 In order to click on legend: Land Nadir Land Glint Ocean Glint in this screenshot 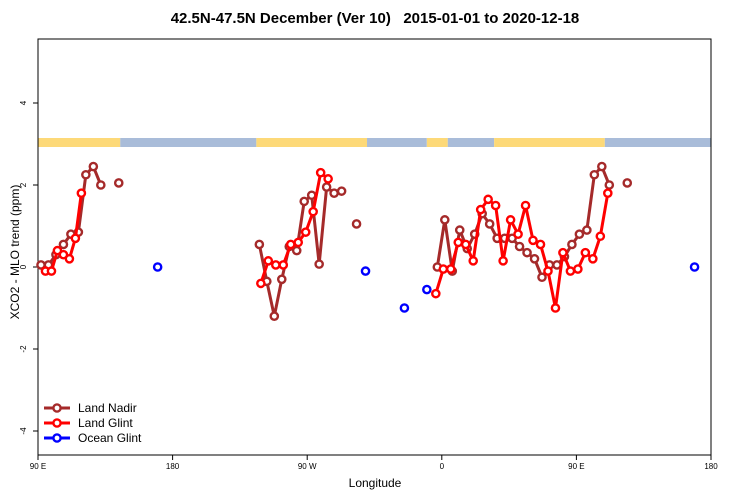, I will do `click(91, 422)`.